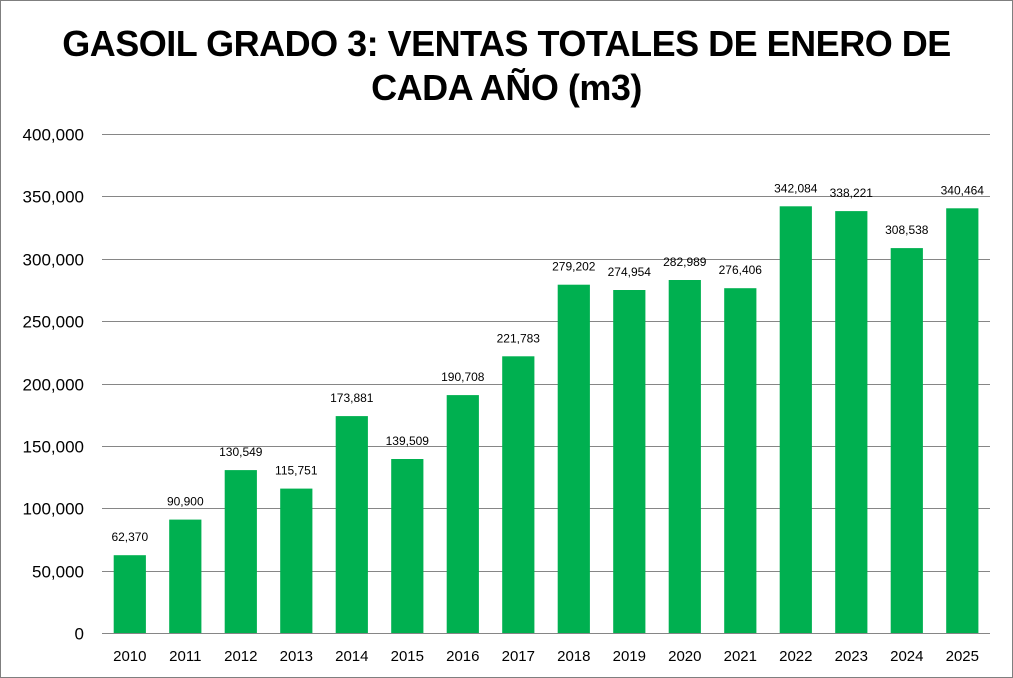 This screenshot has width=1013, height=678. I want to click on data-label: 115,751, so click(296, 471).